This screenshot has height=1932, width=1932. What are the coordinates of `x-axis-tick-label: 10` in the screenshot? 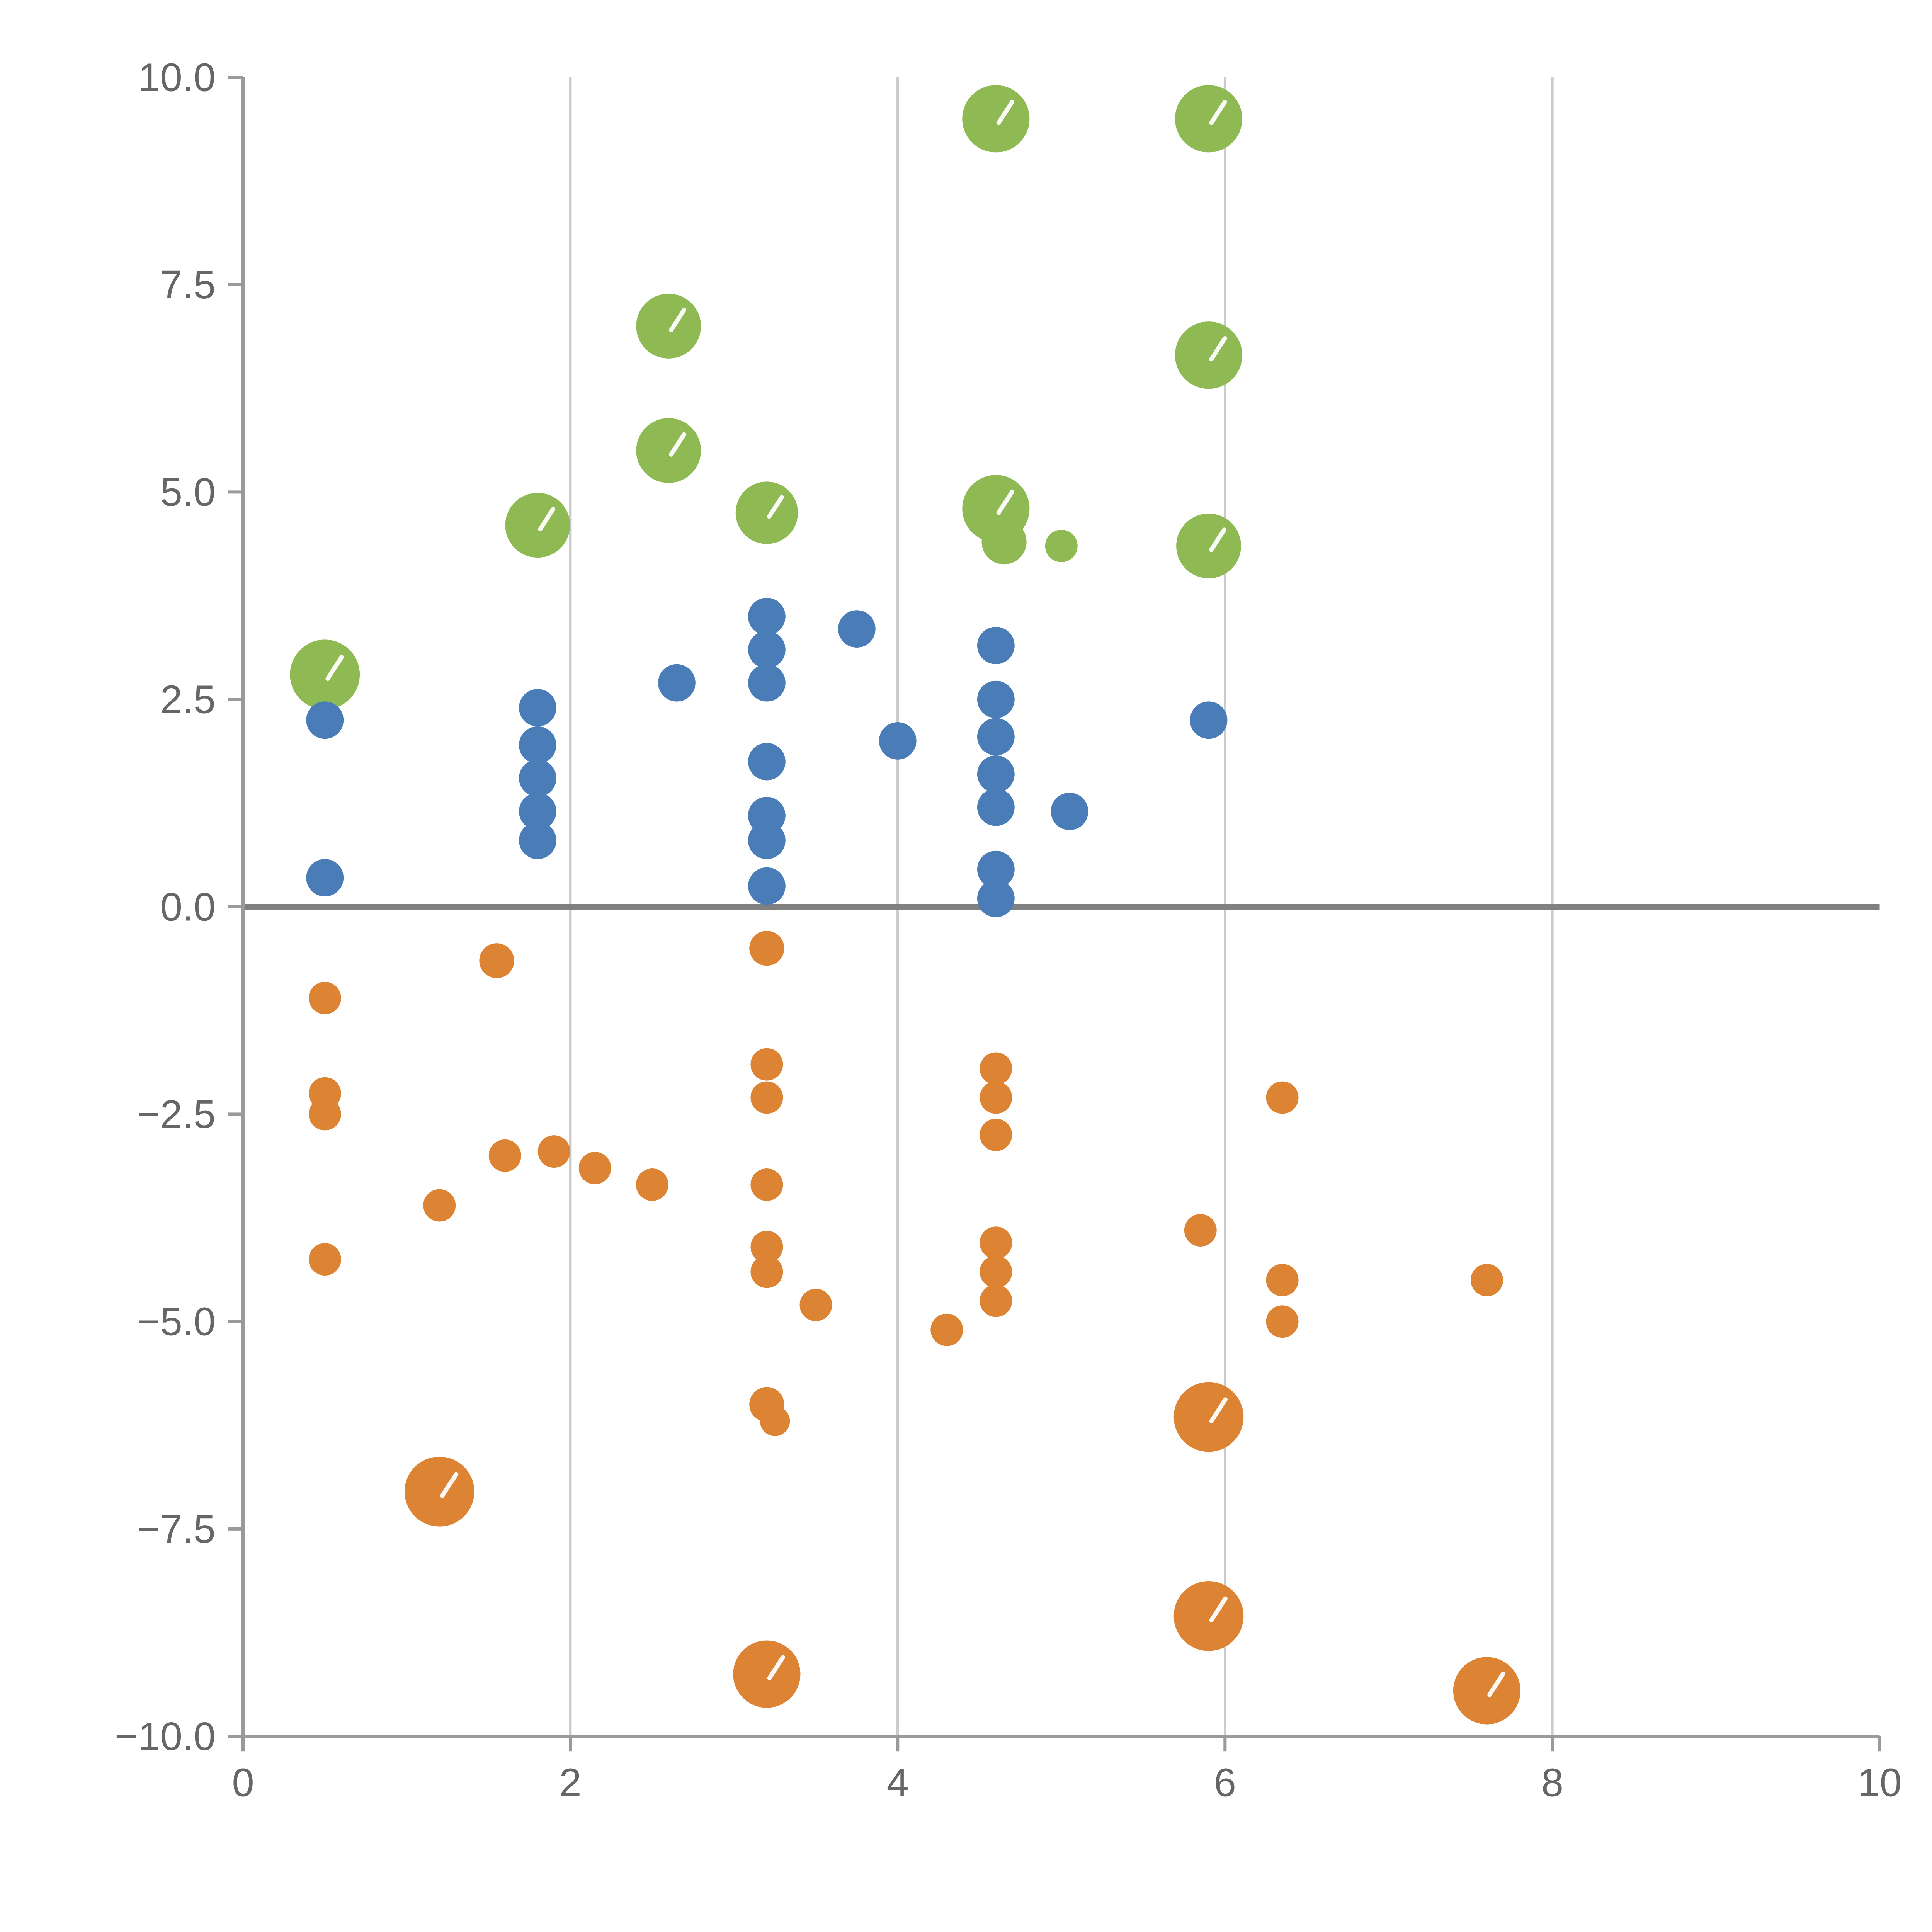 It's located at (1880, 1782).